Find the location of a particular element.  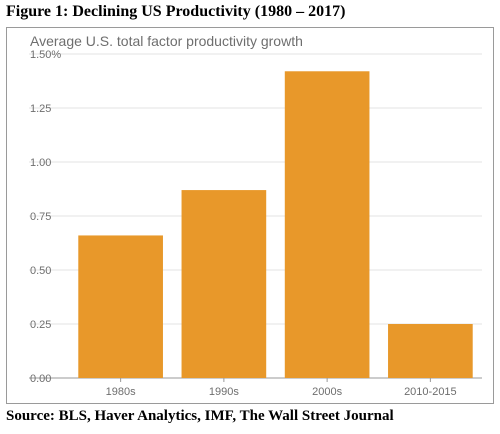

x-axis-ticks: 1980s 1990s 2000s 2010-2015 is located at coordinates (281, 388).